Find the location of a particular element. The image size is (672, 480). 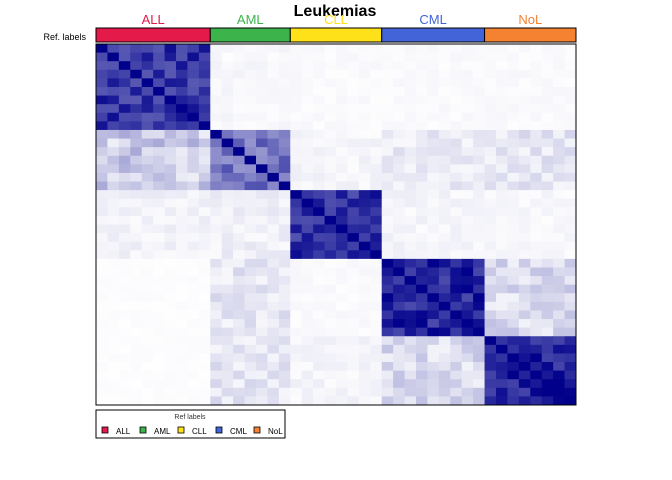

group-bar-aml is located at coordinates (250, 35).